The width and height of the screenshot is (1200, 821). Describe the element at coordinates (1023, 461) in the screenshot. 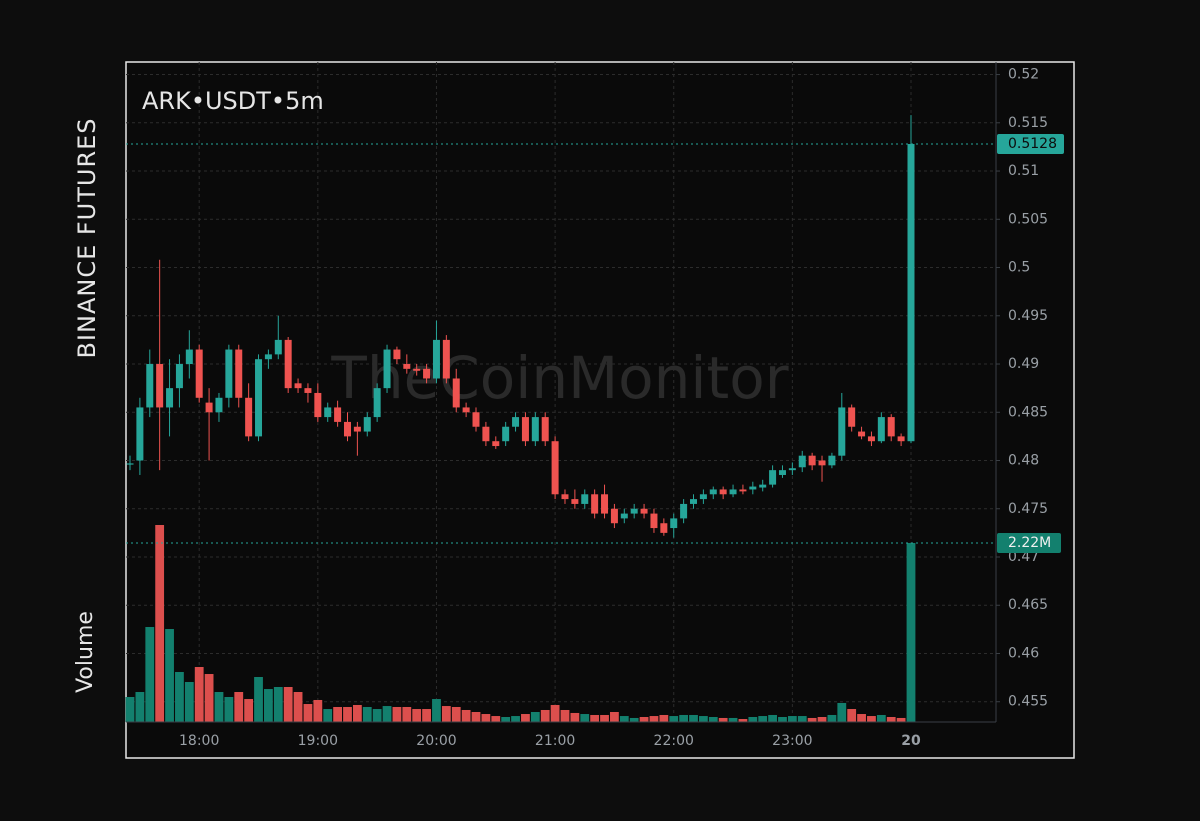

I see `y-tick-label: 0.48` at that location.